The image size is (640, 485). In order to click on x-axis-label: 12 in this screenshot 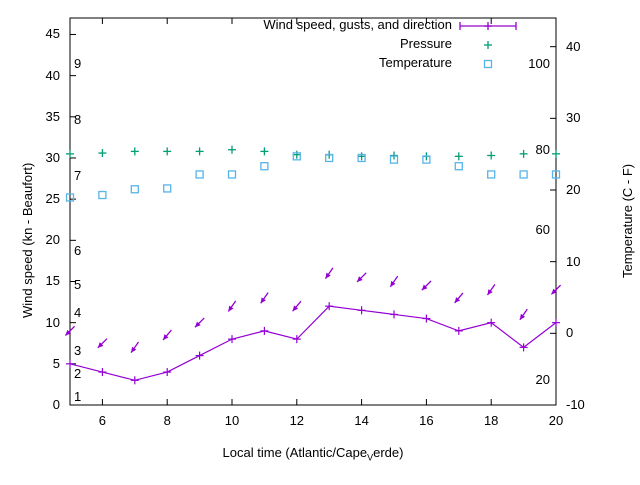, I will do `click(297, 420)`.